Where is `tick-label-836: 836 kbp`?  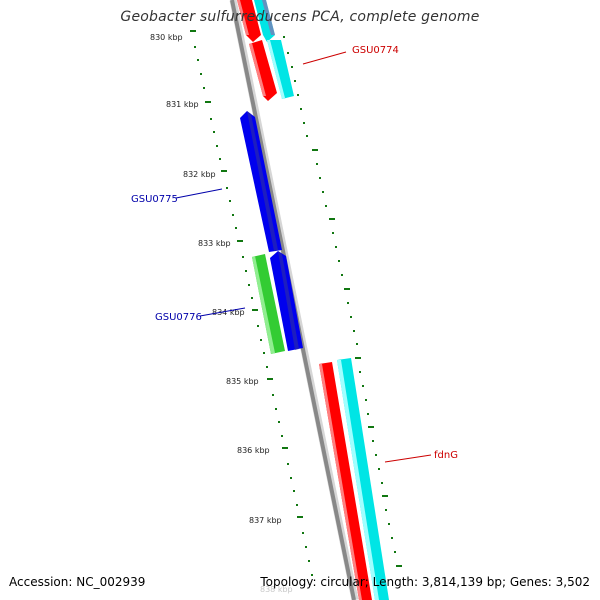 tick-label-836: 836 kbp is located at coordinates (253, 450).